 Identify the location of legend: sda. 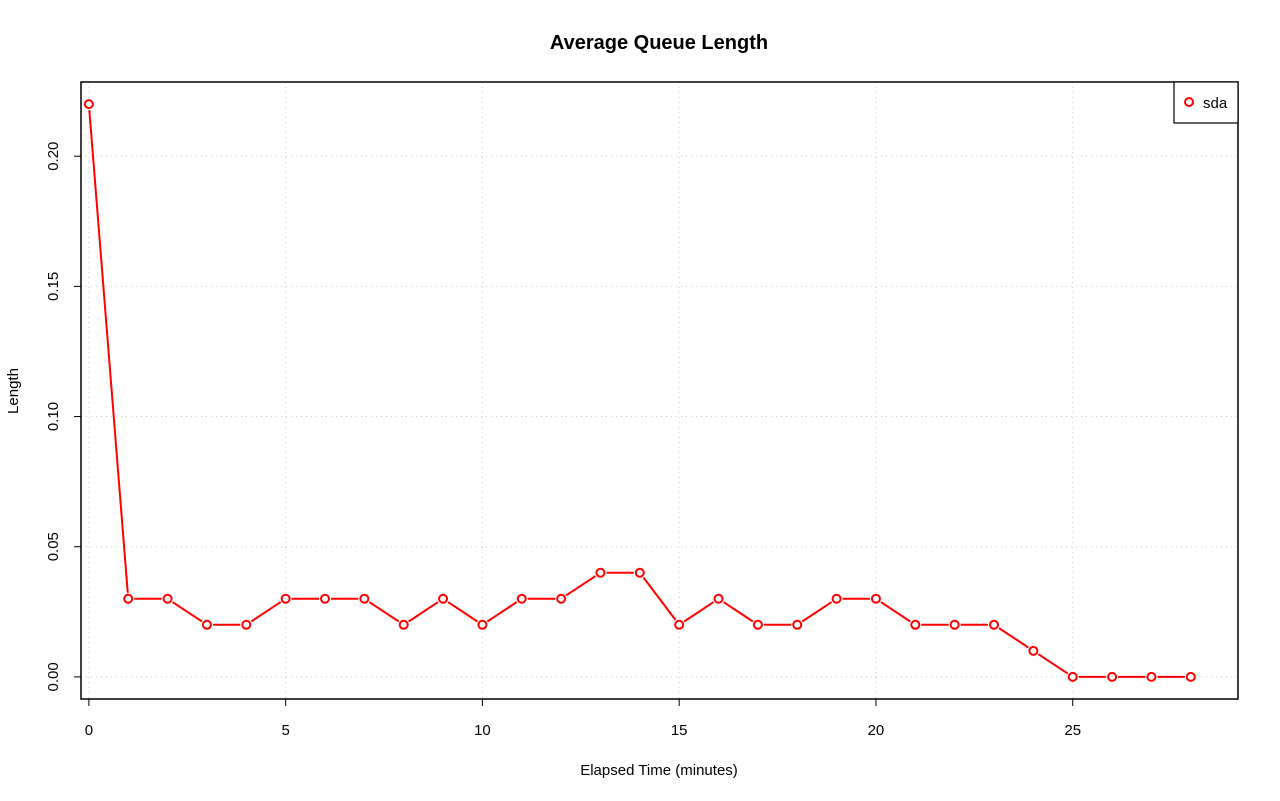
(1206, 102).